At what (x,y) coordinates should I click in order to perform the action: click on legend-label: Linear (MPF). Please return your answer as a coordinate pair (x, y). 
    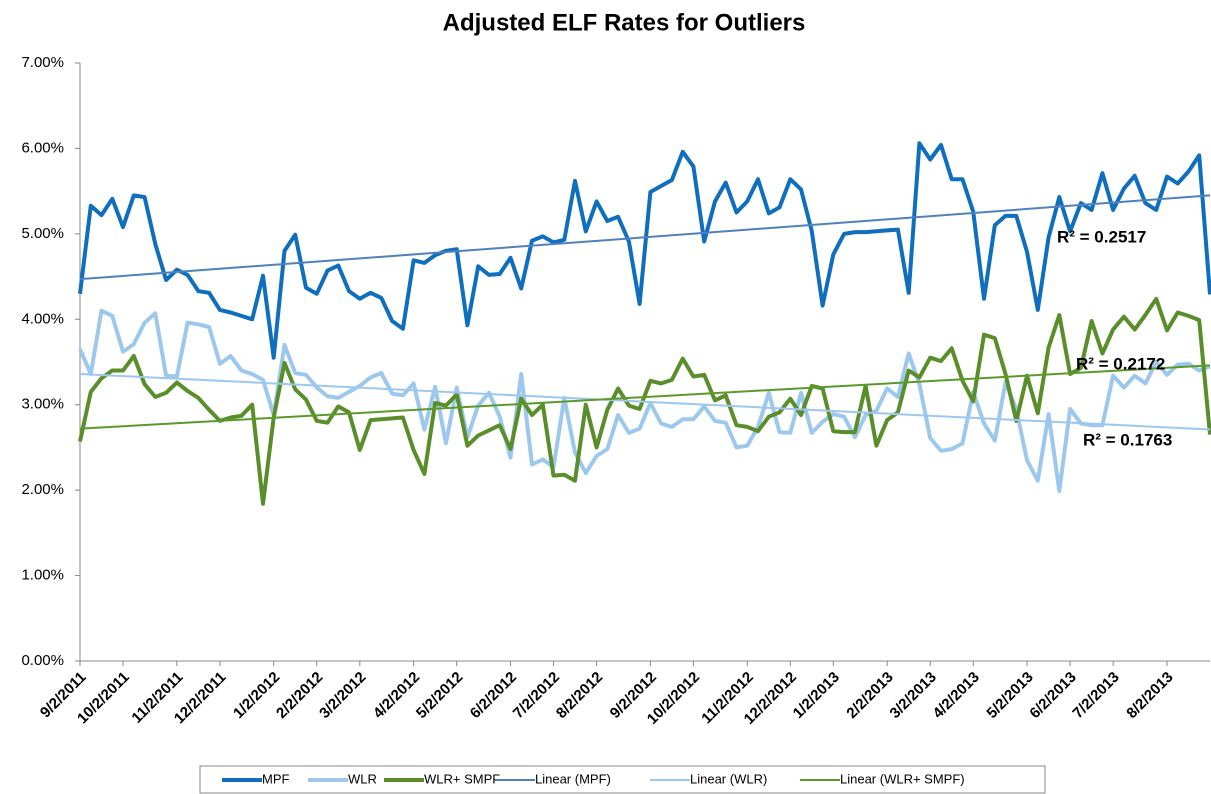
    Looking at the image, I should click on (573, 778).